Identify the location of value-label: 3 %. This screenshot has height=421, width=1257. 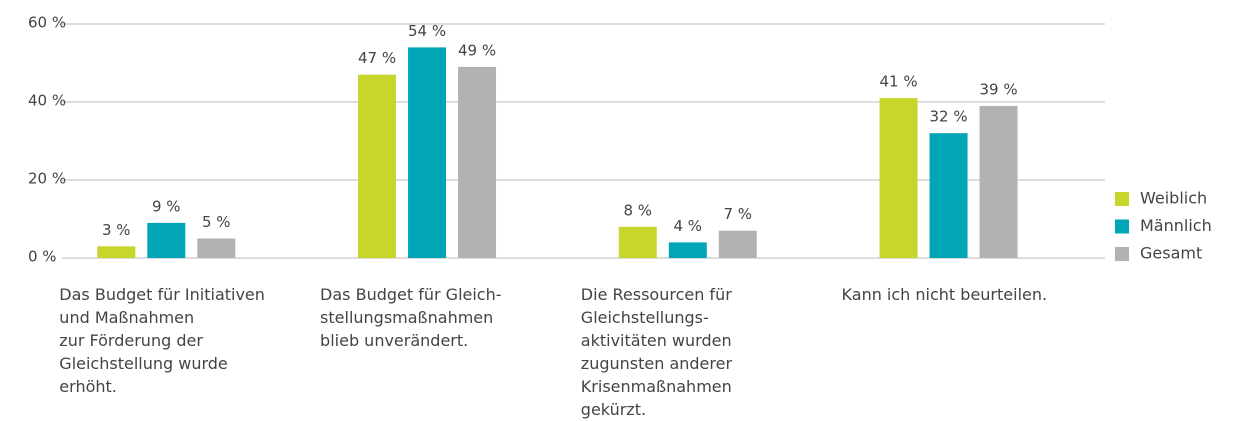
(116, 230).